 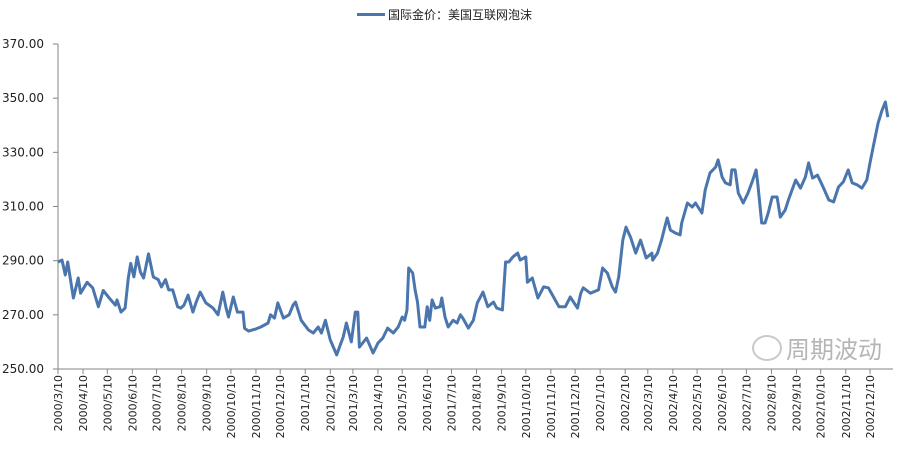 What do you see at coordinates (371, 14) in the screenshot?
I see `legend-swatch` at bounding box center [371, 14].